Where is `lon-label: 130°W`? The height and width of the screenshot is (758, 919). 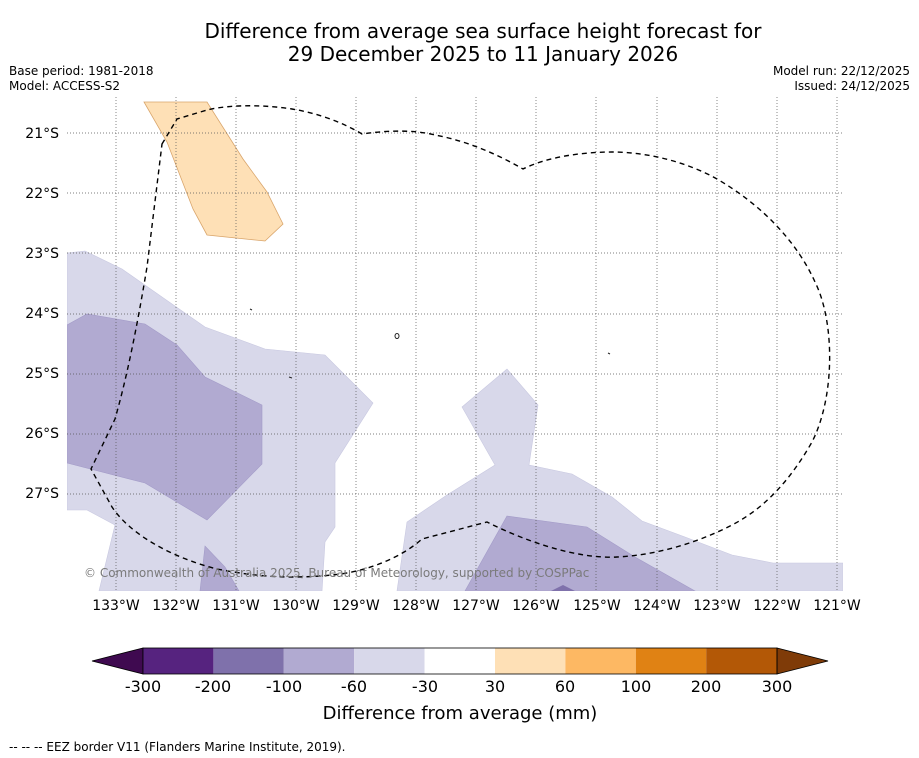 lon-label: 130°W is located at coordinates (296, 606).